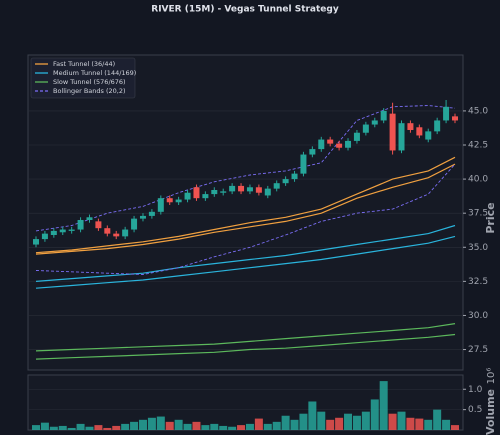  What do you see at coordinates (89, 91) in the screenshot?
I see `legend-label: Bollinger Bands (20,2)` at bounding box center [89, 91].